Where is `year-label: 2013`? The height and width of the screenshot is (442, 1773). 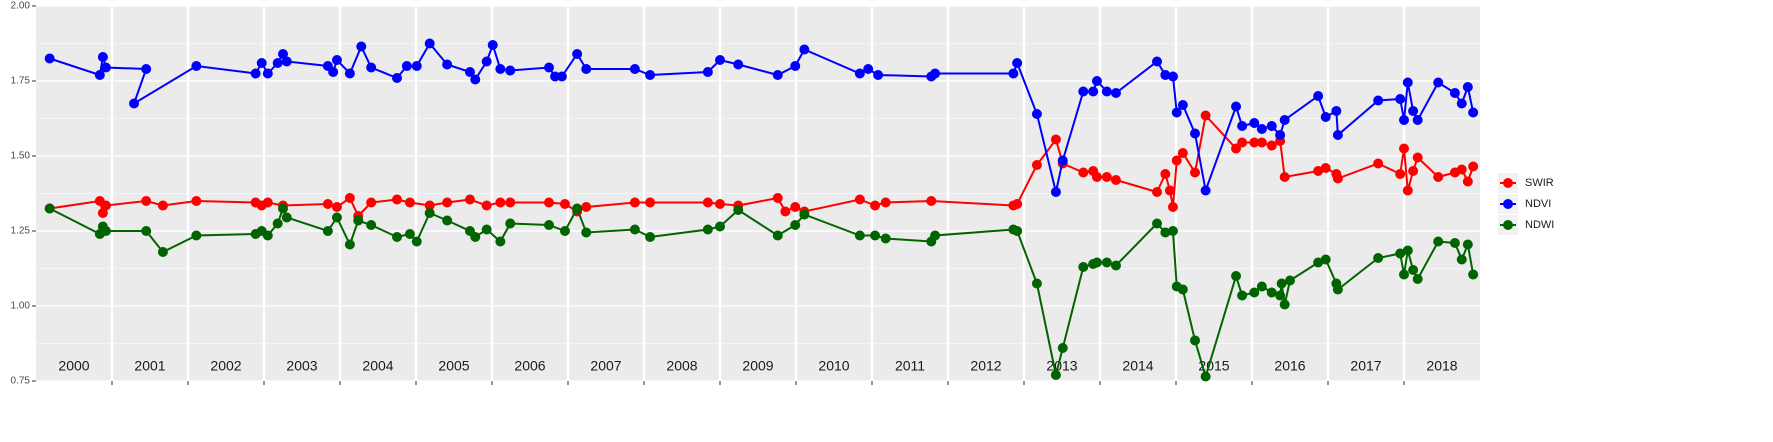
year-label: 2013 is located at coordinates (1061, 366).